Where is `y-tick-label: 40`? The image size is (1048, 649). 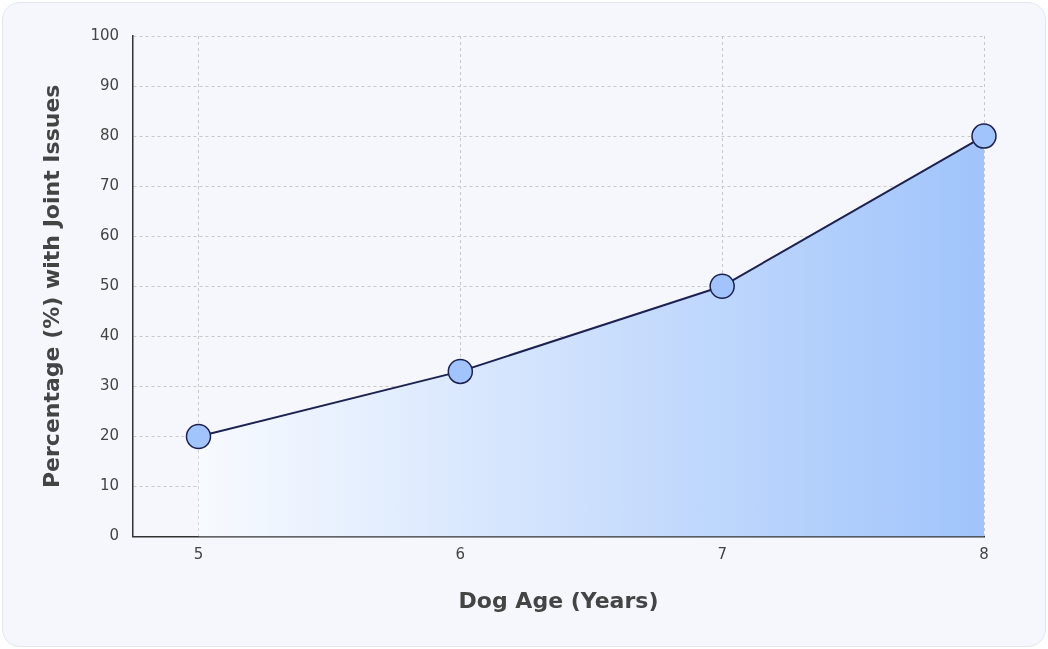 y-tick-label: 40 is located at coordinates (109, 335).